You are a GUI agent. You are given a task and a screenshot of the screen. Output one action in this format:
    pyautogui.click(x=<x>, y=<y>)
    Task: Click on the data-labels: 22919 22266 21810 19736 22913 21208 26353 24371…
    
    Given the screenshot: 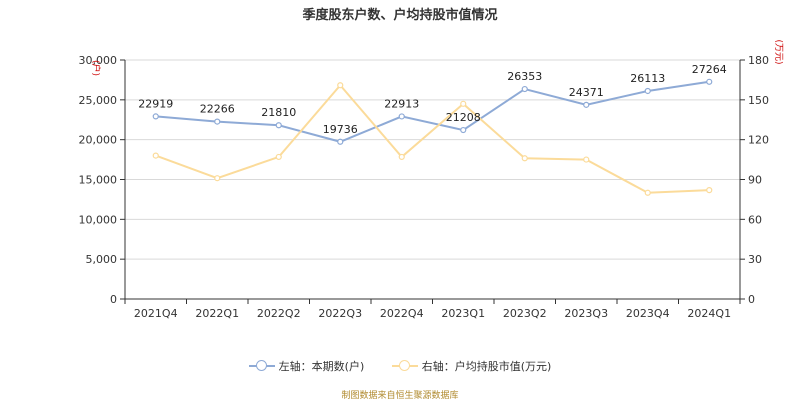 What is the action you would take?
    pyautogui.click(x=432, y=99)
    